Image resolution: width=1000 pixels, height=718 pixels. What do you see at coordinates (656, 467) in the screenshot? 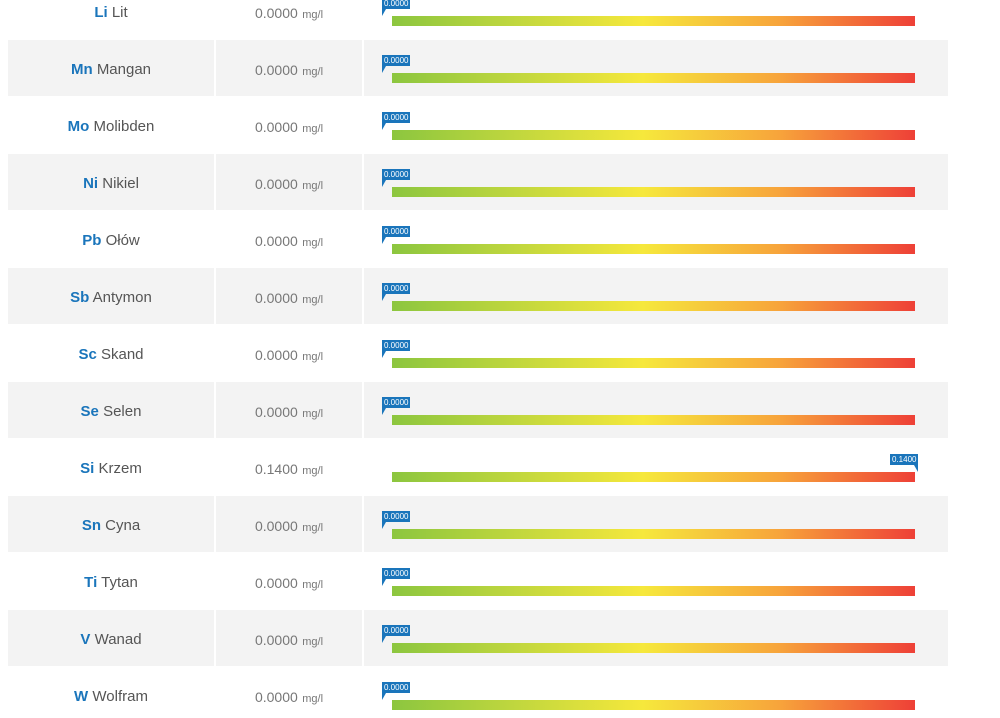
I see `gauge-cell: 0.1400` at bounding box center [656, 467].